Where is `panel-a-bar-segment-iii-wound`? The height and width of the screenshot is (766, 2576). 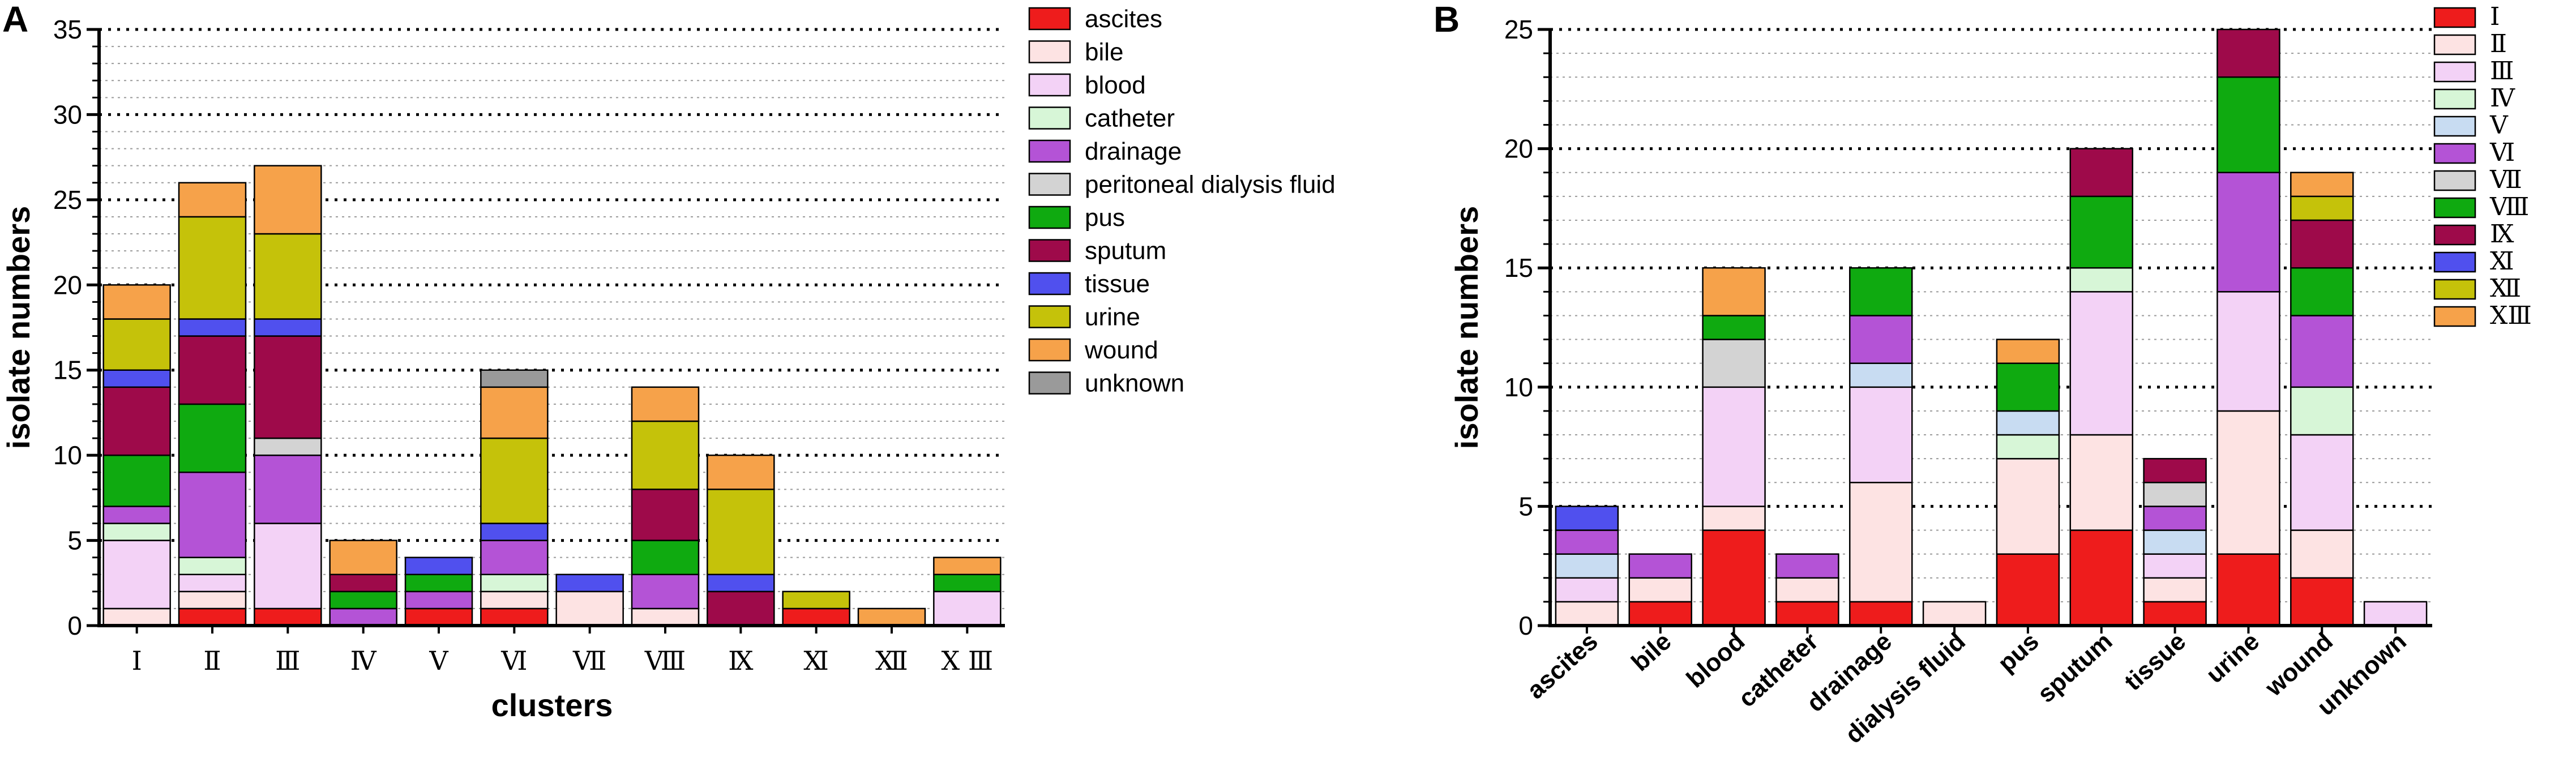 panel-a-bar-segment-iii-wound is located at coordinates (288, 200).